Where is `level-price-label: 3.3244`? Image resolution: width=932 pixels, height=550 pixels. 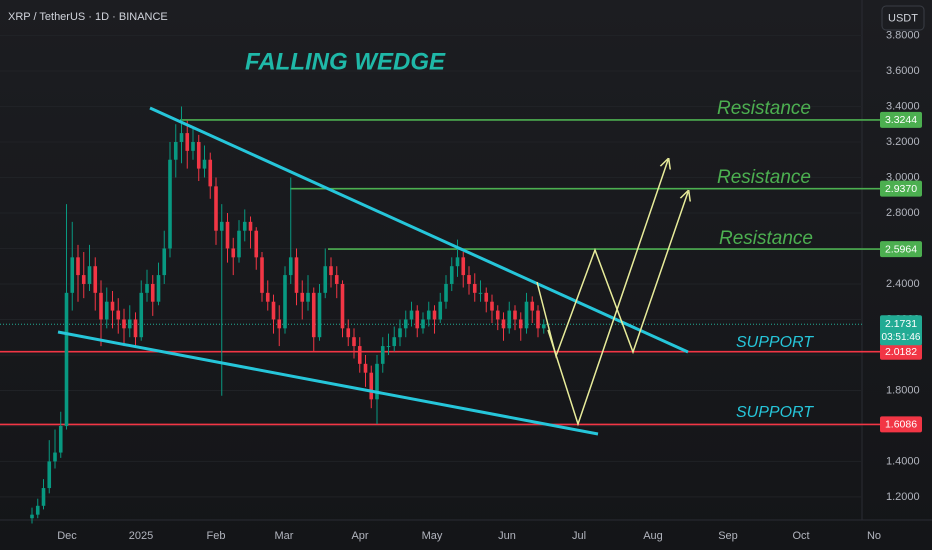
level-price-label: 3.3244 is located at coordinates (901, 120).